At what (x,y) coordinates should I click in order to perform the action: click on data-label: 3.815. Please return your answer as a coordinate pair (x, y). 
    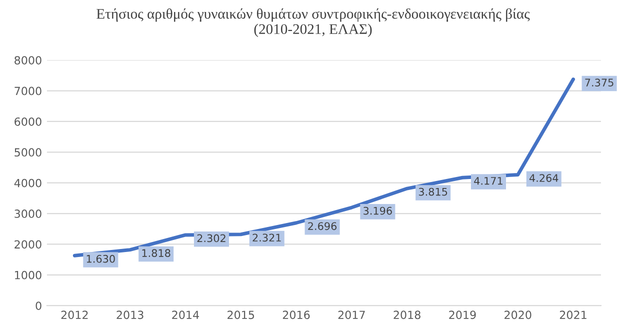
    Looking at the image, I should click on (433, 192).